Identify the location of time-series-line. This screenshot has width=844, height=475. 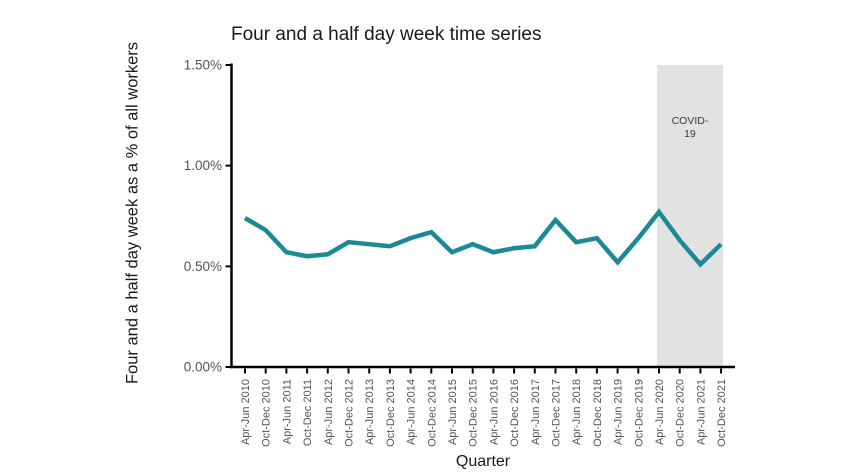
(483, 238).